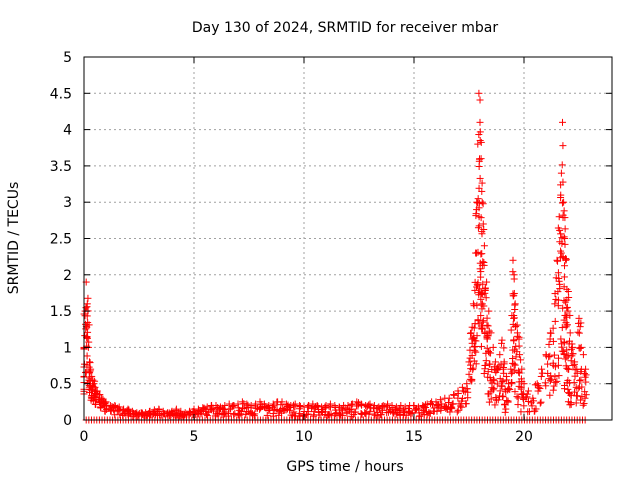 The width and height of the screenshot is (640, 480). What do you see at coordinates (61, 312) in the screenshot?
I see `y-tick-label: 1.5` at bounding box center [61, 312].